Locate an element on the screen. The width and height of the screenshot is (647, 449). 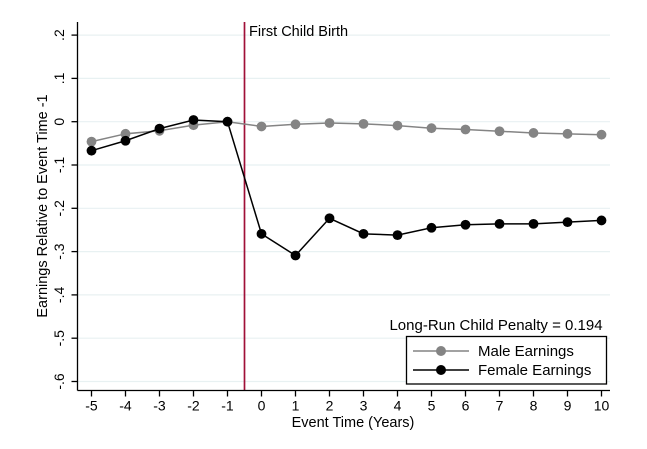
legend-marker-female is located at coordinates (441, 370).